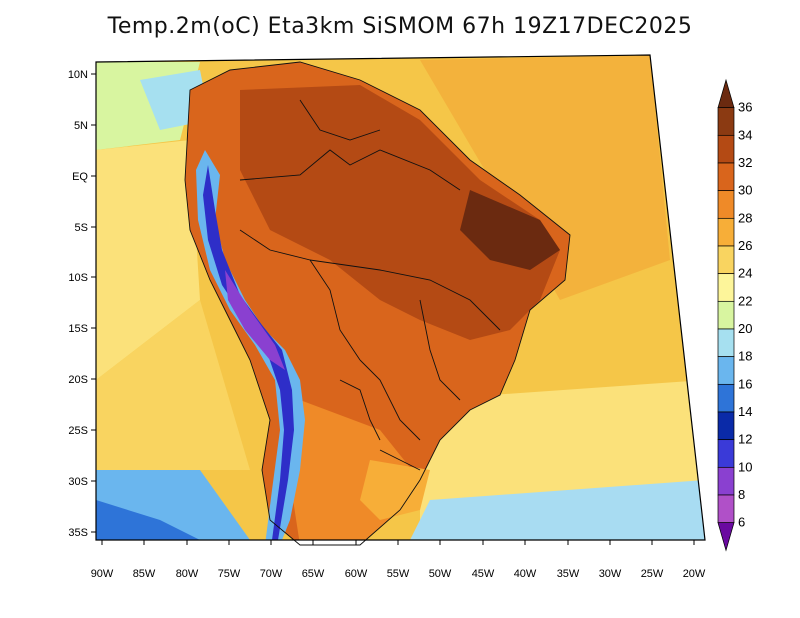  Describe the element at coordinates (313, 574) in the screenshot. I see `lon-tick-label: 65W` at that location.